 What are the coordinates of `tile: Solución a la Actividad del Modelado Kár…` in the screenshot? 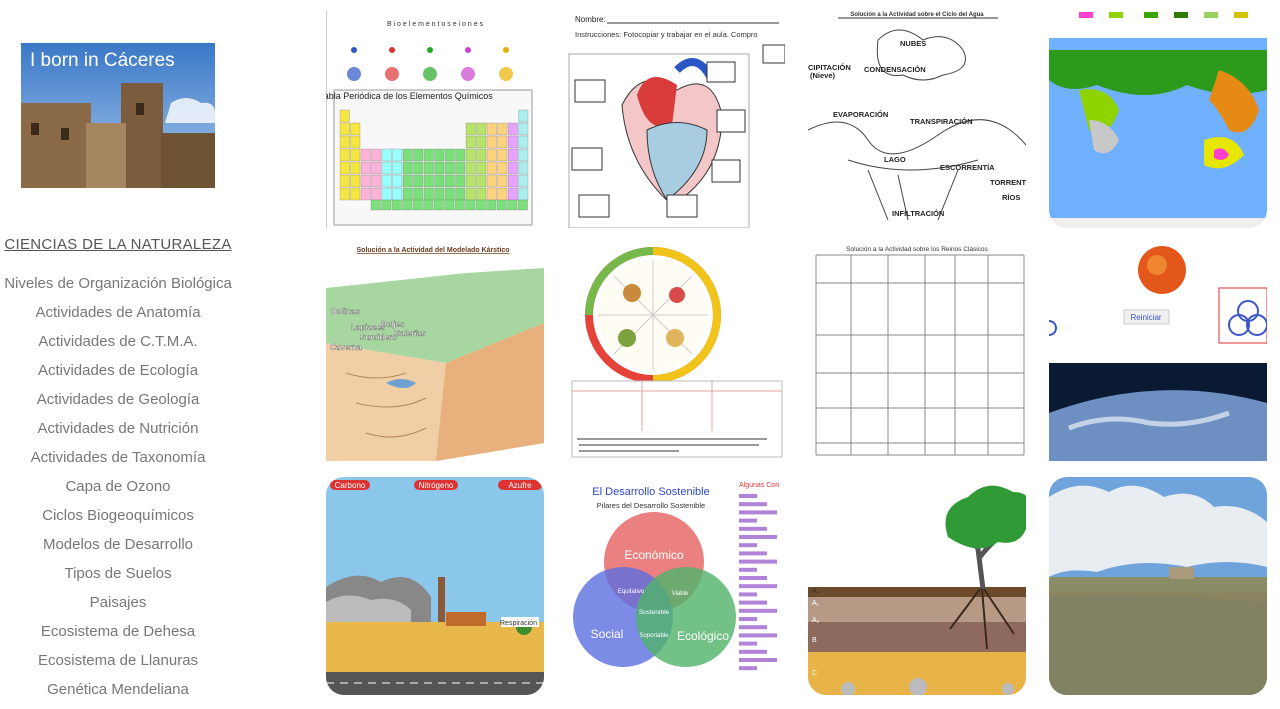 It's located at (435, 352).